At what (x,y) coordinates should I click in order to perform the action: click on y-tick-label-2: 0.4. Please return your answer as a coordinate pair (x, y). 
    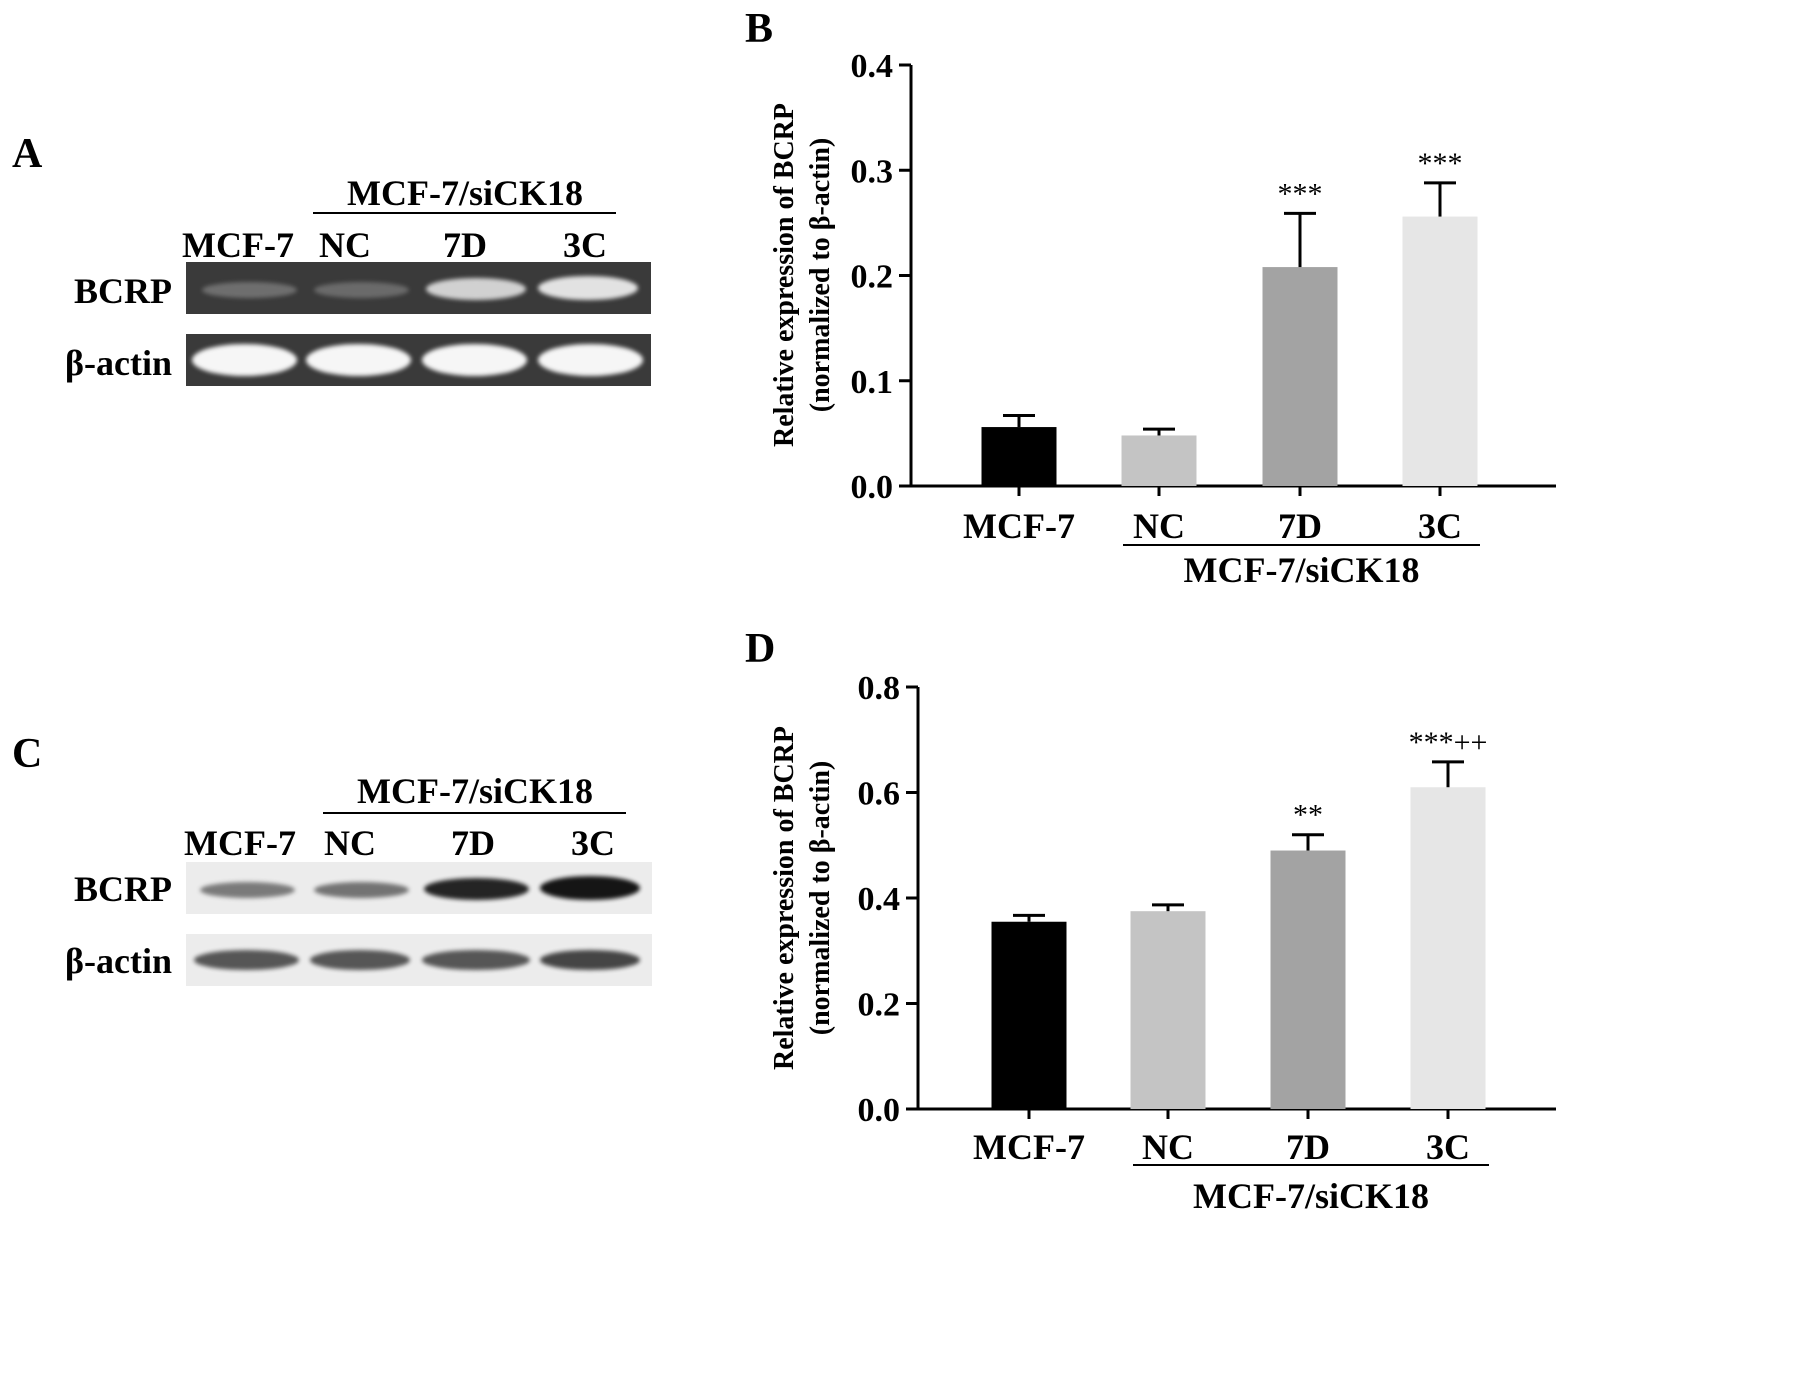
    Looking at the image, I should click on (879, 899).